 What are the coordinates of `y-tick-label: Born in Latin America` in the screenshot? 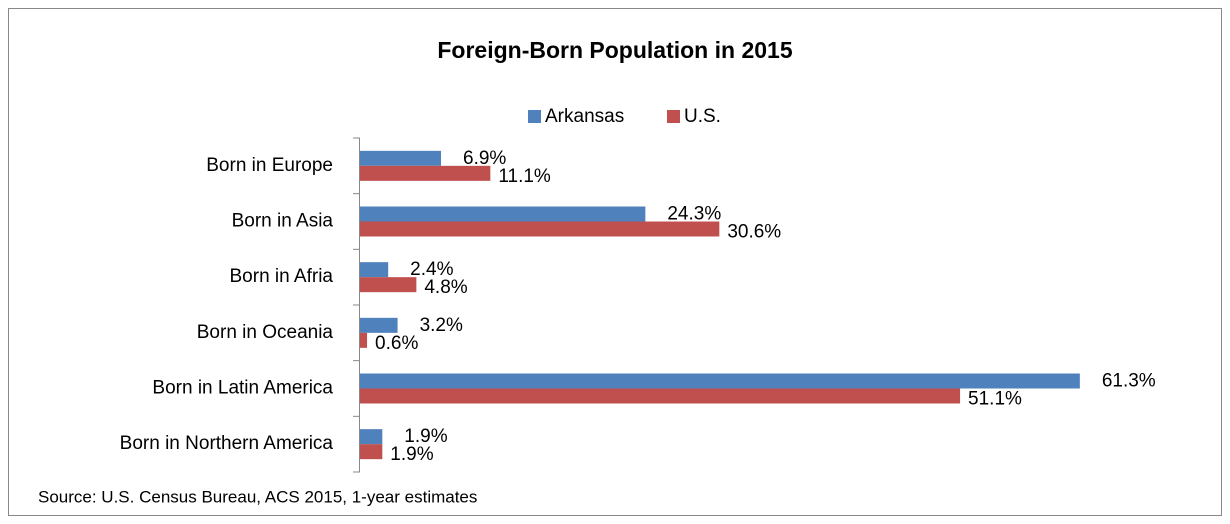 It's located at (242, 388).